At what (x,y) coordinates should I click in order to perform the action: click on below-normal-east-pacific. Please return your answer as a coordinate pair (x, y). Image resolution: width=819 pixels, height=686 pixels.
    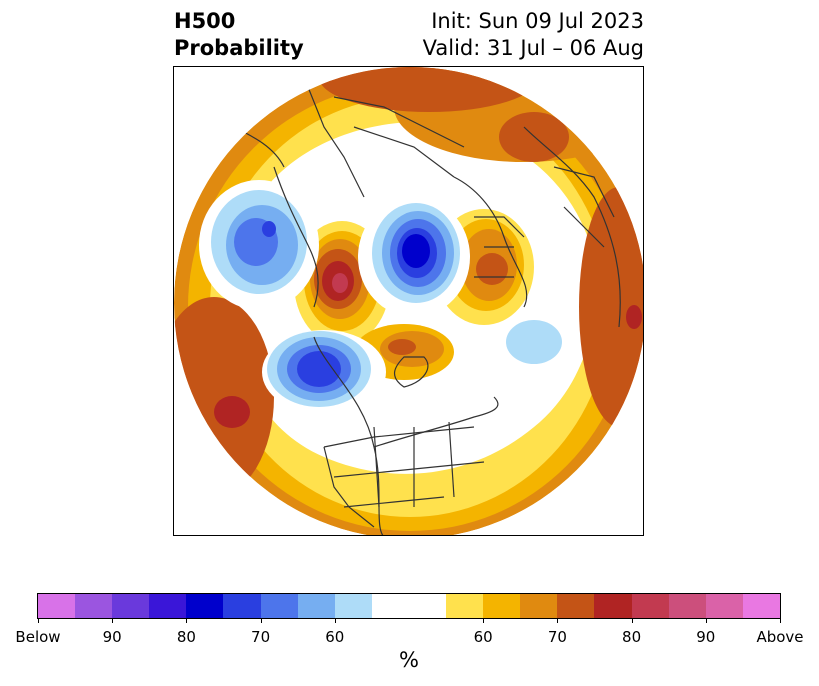
    Looking at the image, I should click on (324, 372).